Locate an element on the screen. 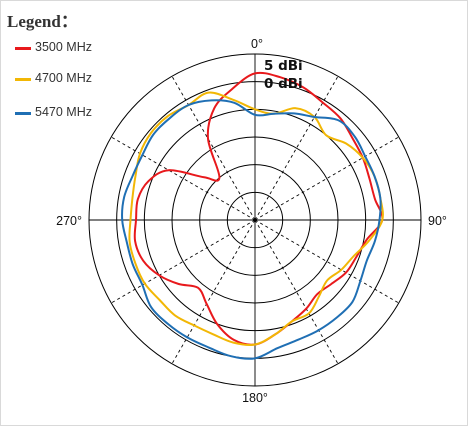 The image size is (468, 426). angle-label-0: 0° is located at coordinates (257, 44).